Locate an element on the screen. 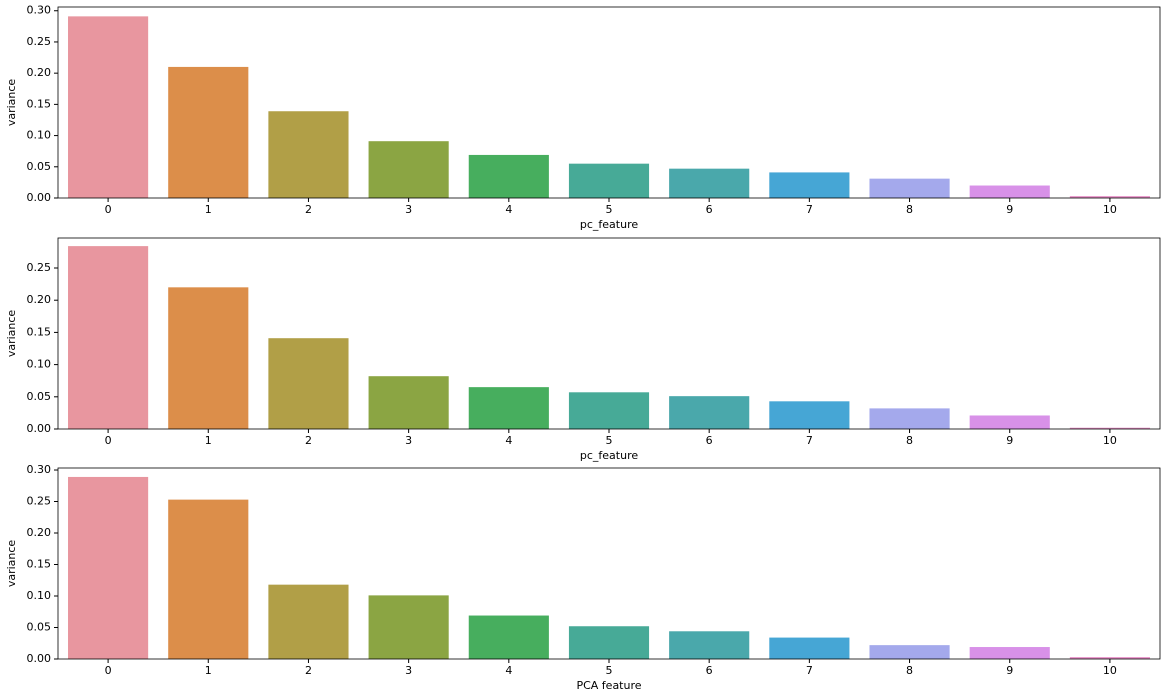 The width and height of the screenshot is (1173, 697). x-axis-label: PCA feature is located at coordinates (608, 685).